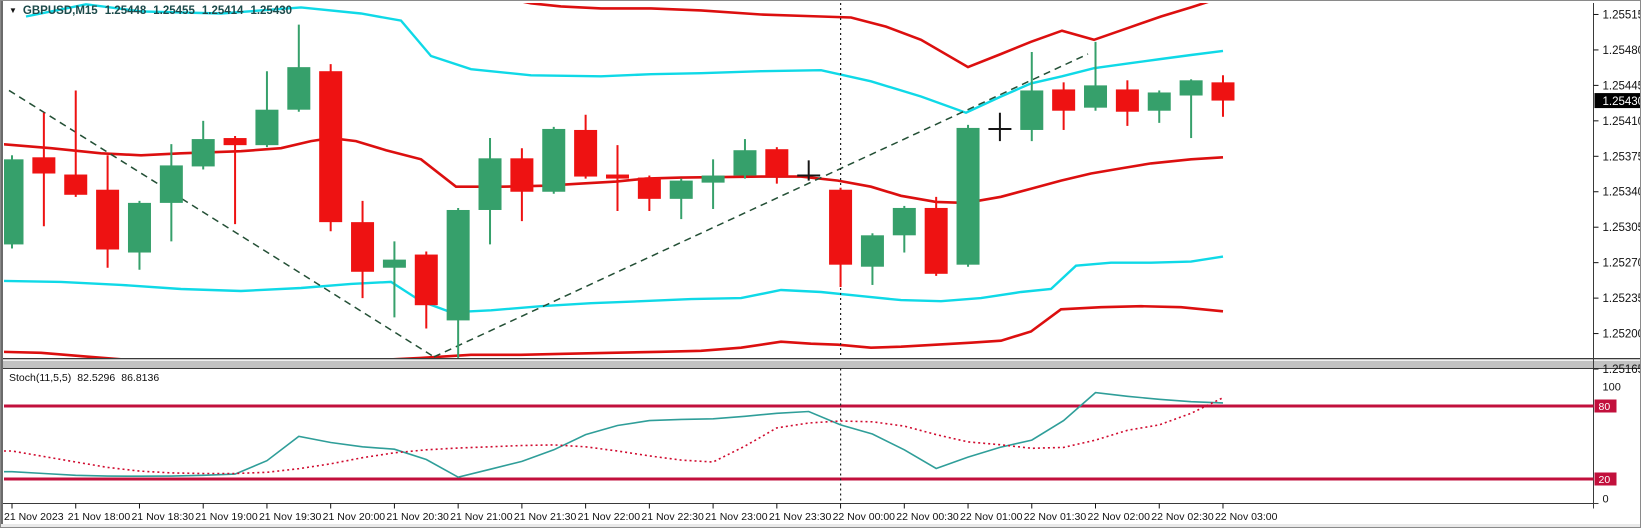  Describe the element at coordinates (1246, 517) in the screenshot. I see `time-tick-label: 22 Nov 03:00` at that location.